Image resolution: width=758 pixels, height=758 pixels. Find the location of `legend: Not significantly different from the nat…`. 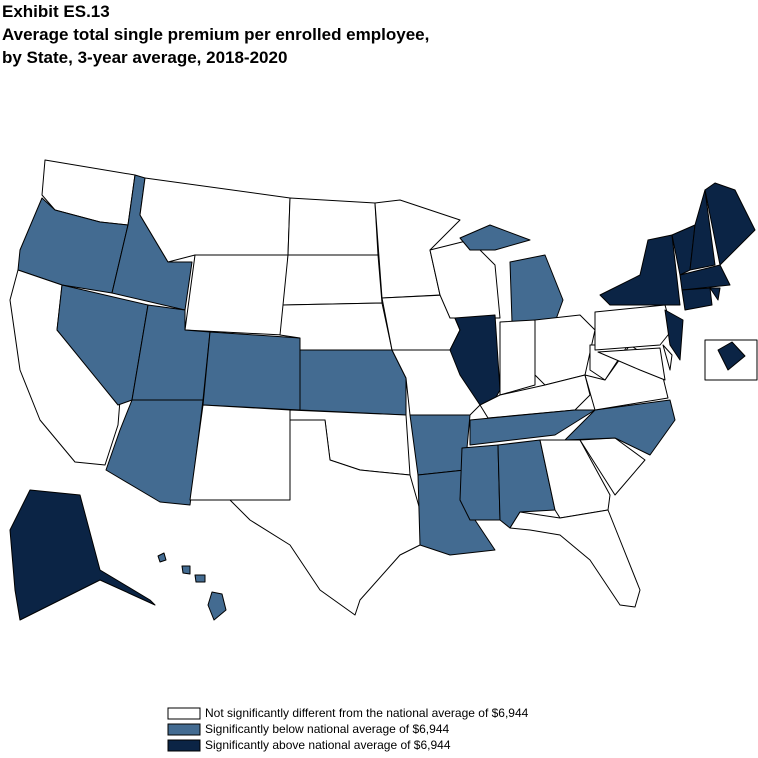

legend: Not significantly different from the nat… is located at coordinates (348, 729).